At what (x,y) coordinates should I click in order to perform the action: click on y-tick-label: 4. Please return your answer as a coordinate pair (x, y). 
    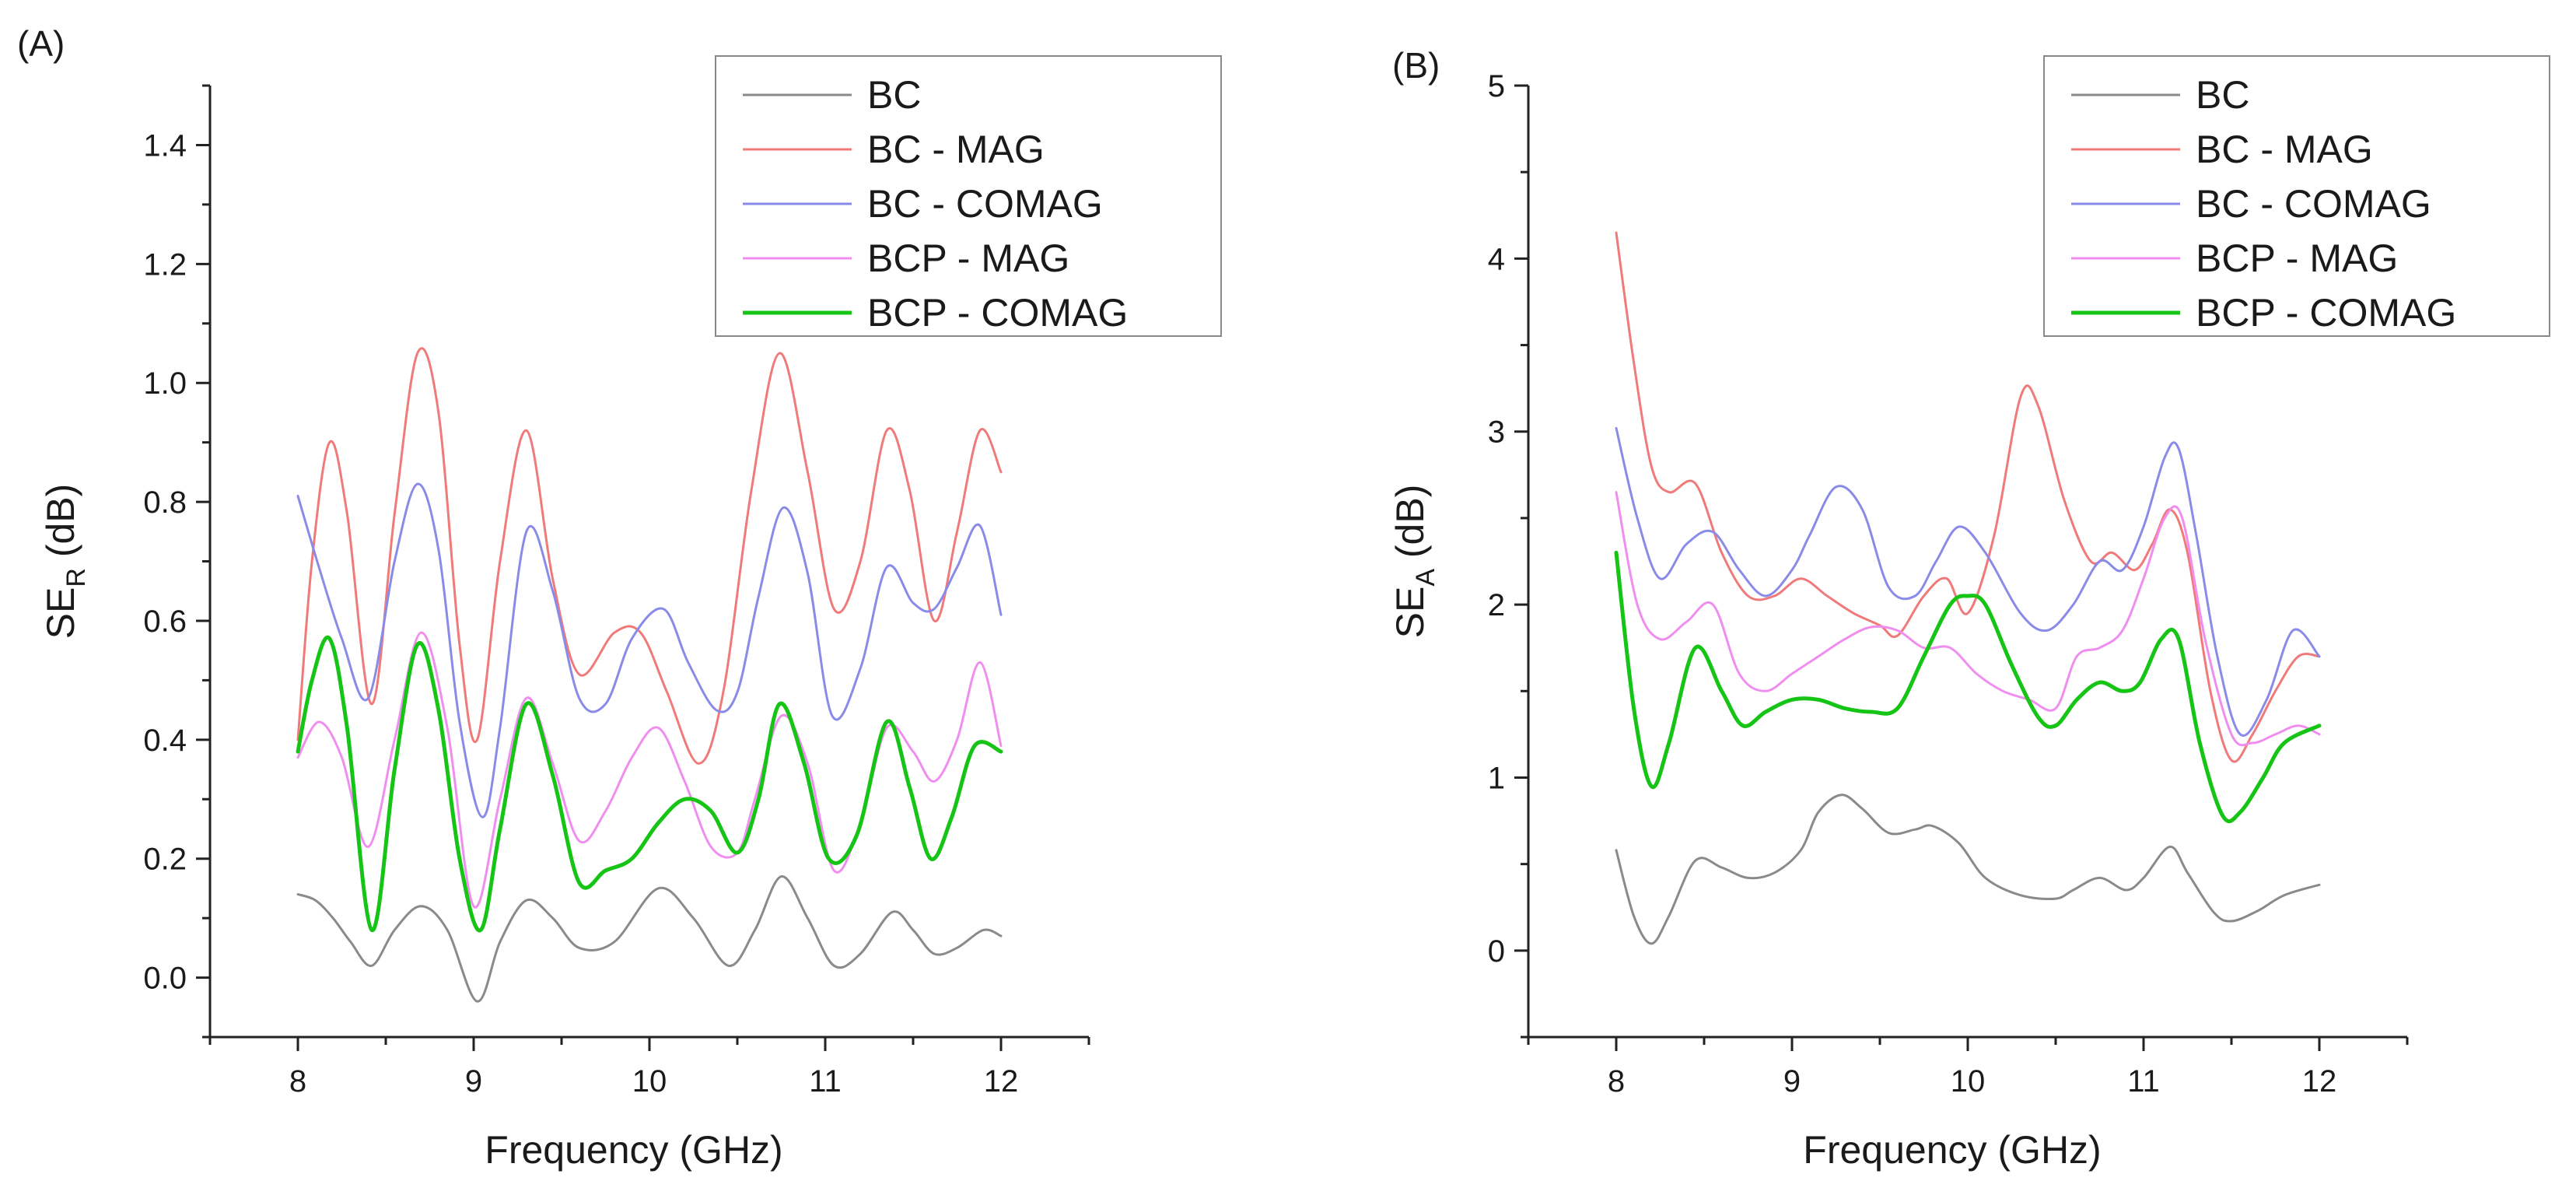
    Looking at the image, I should click on (1496, 259).